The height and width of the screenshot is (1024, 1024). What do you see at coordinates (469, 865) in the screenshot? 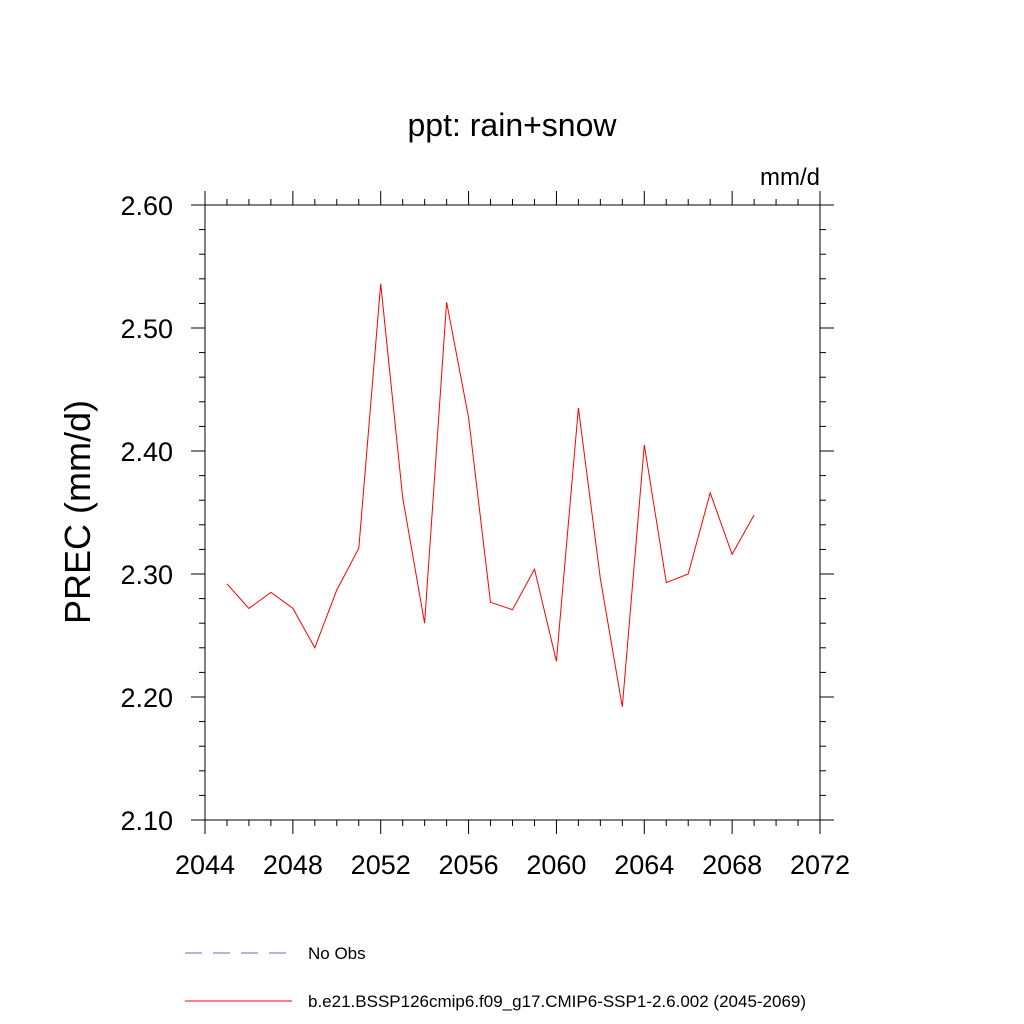
I see `x-tick-label: 2056` at bounding box center [469, 865].